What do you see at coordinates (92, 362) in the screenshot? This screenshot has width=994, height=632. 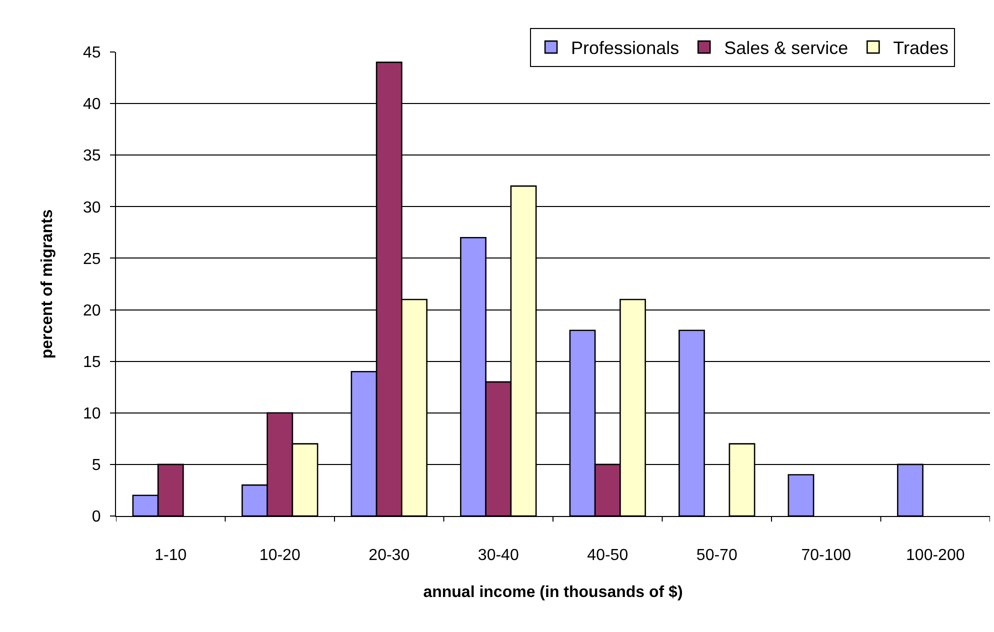 I see `y-tick-label: 15` at bounding box center [92, 362].